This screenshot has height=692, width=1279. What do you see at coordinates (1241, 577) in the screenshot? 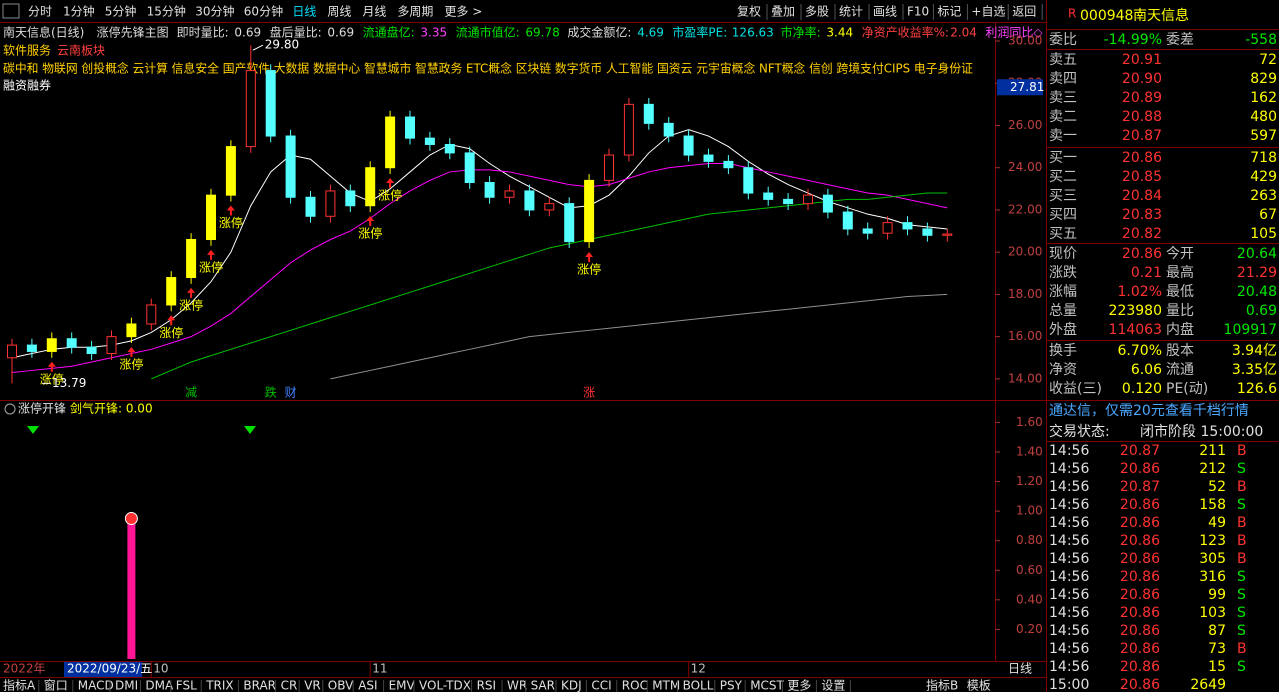
I see `trade-side: S` at bounding box center [1241, 577].